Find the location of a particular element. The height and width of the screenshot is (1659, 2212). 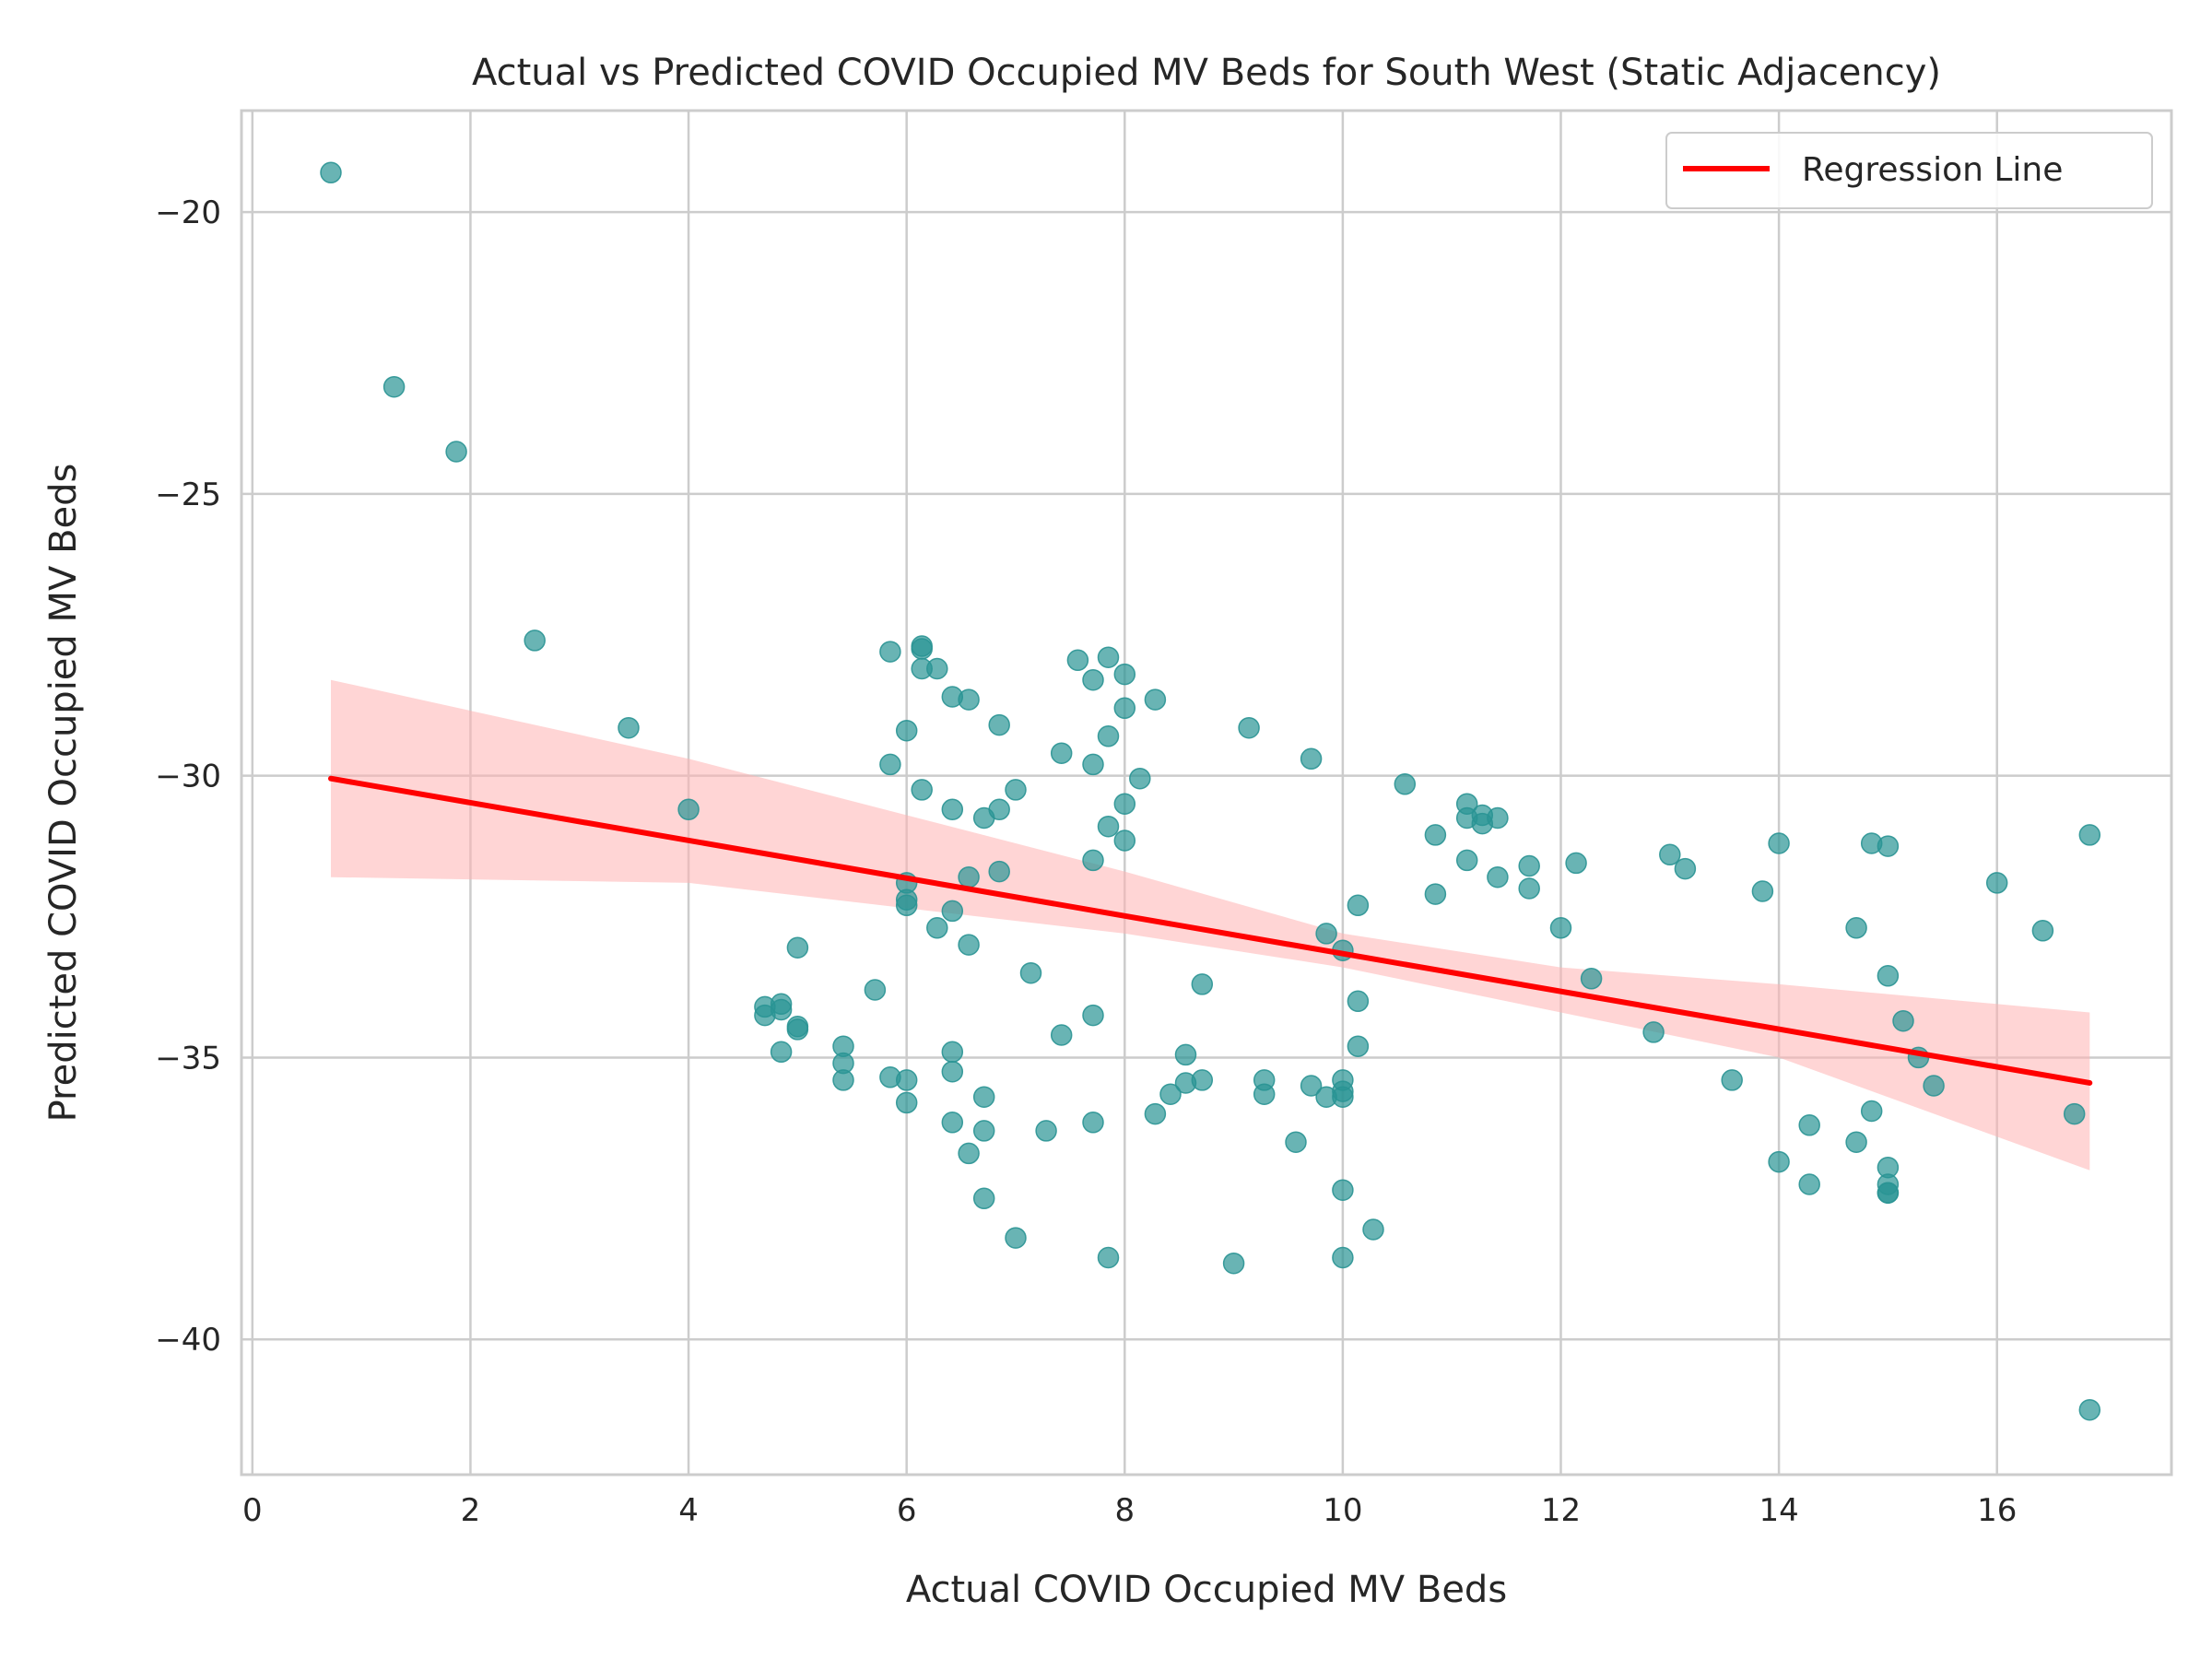

y-tick-label: −25 is located at coordinates (188, 495).